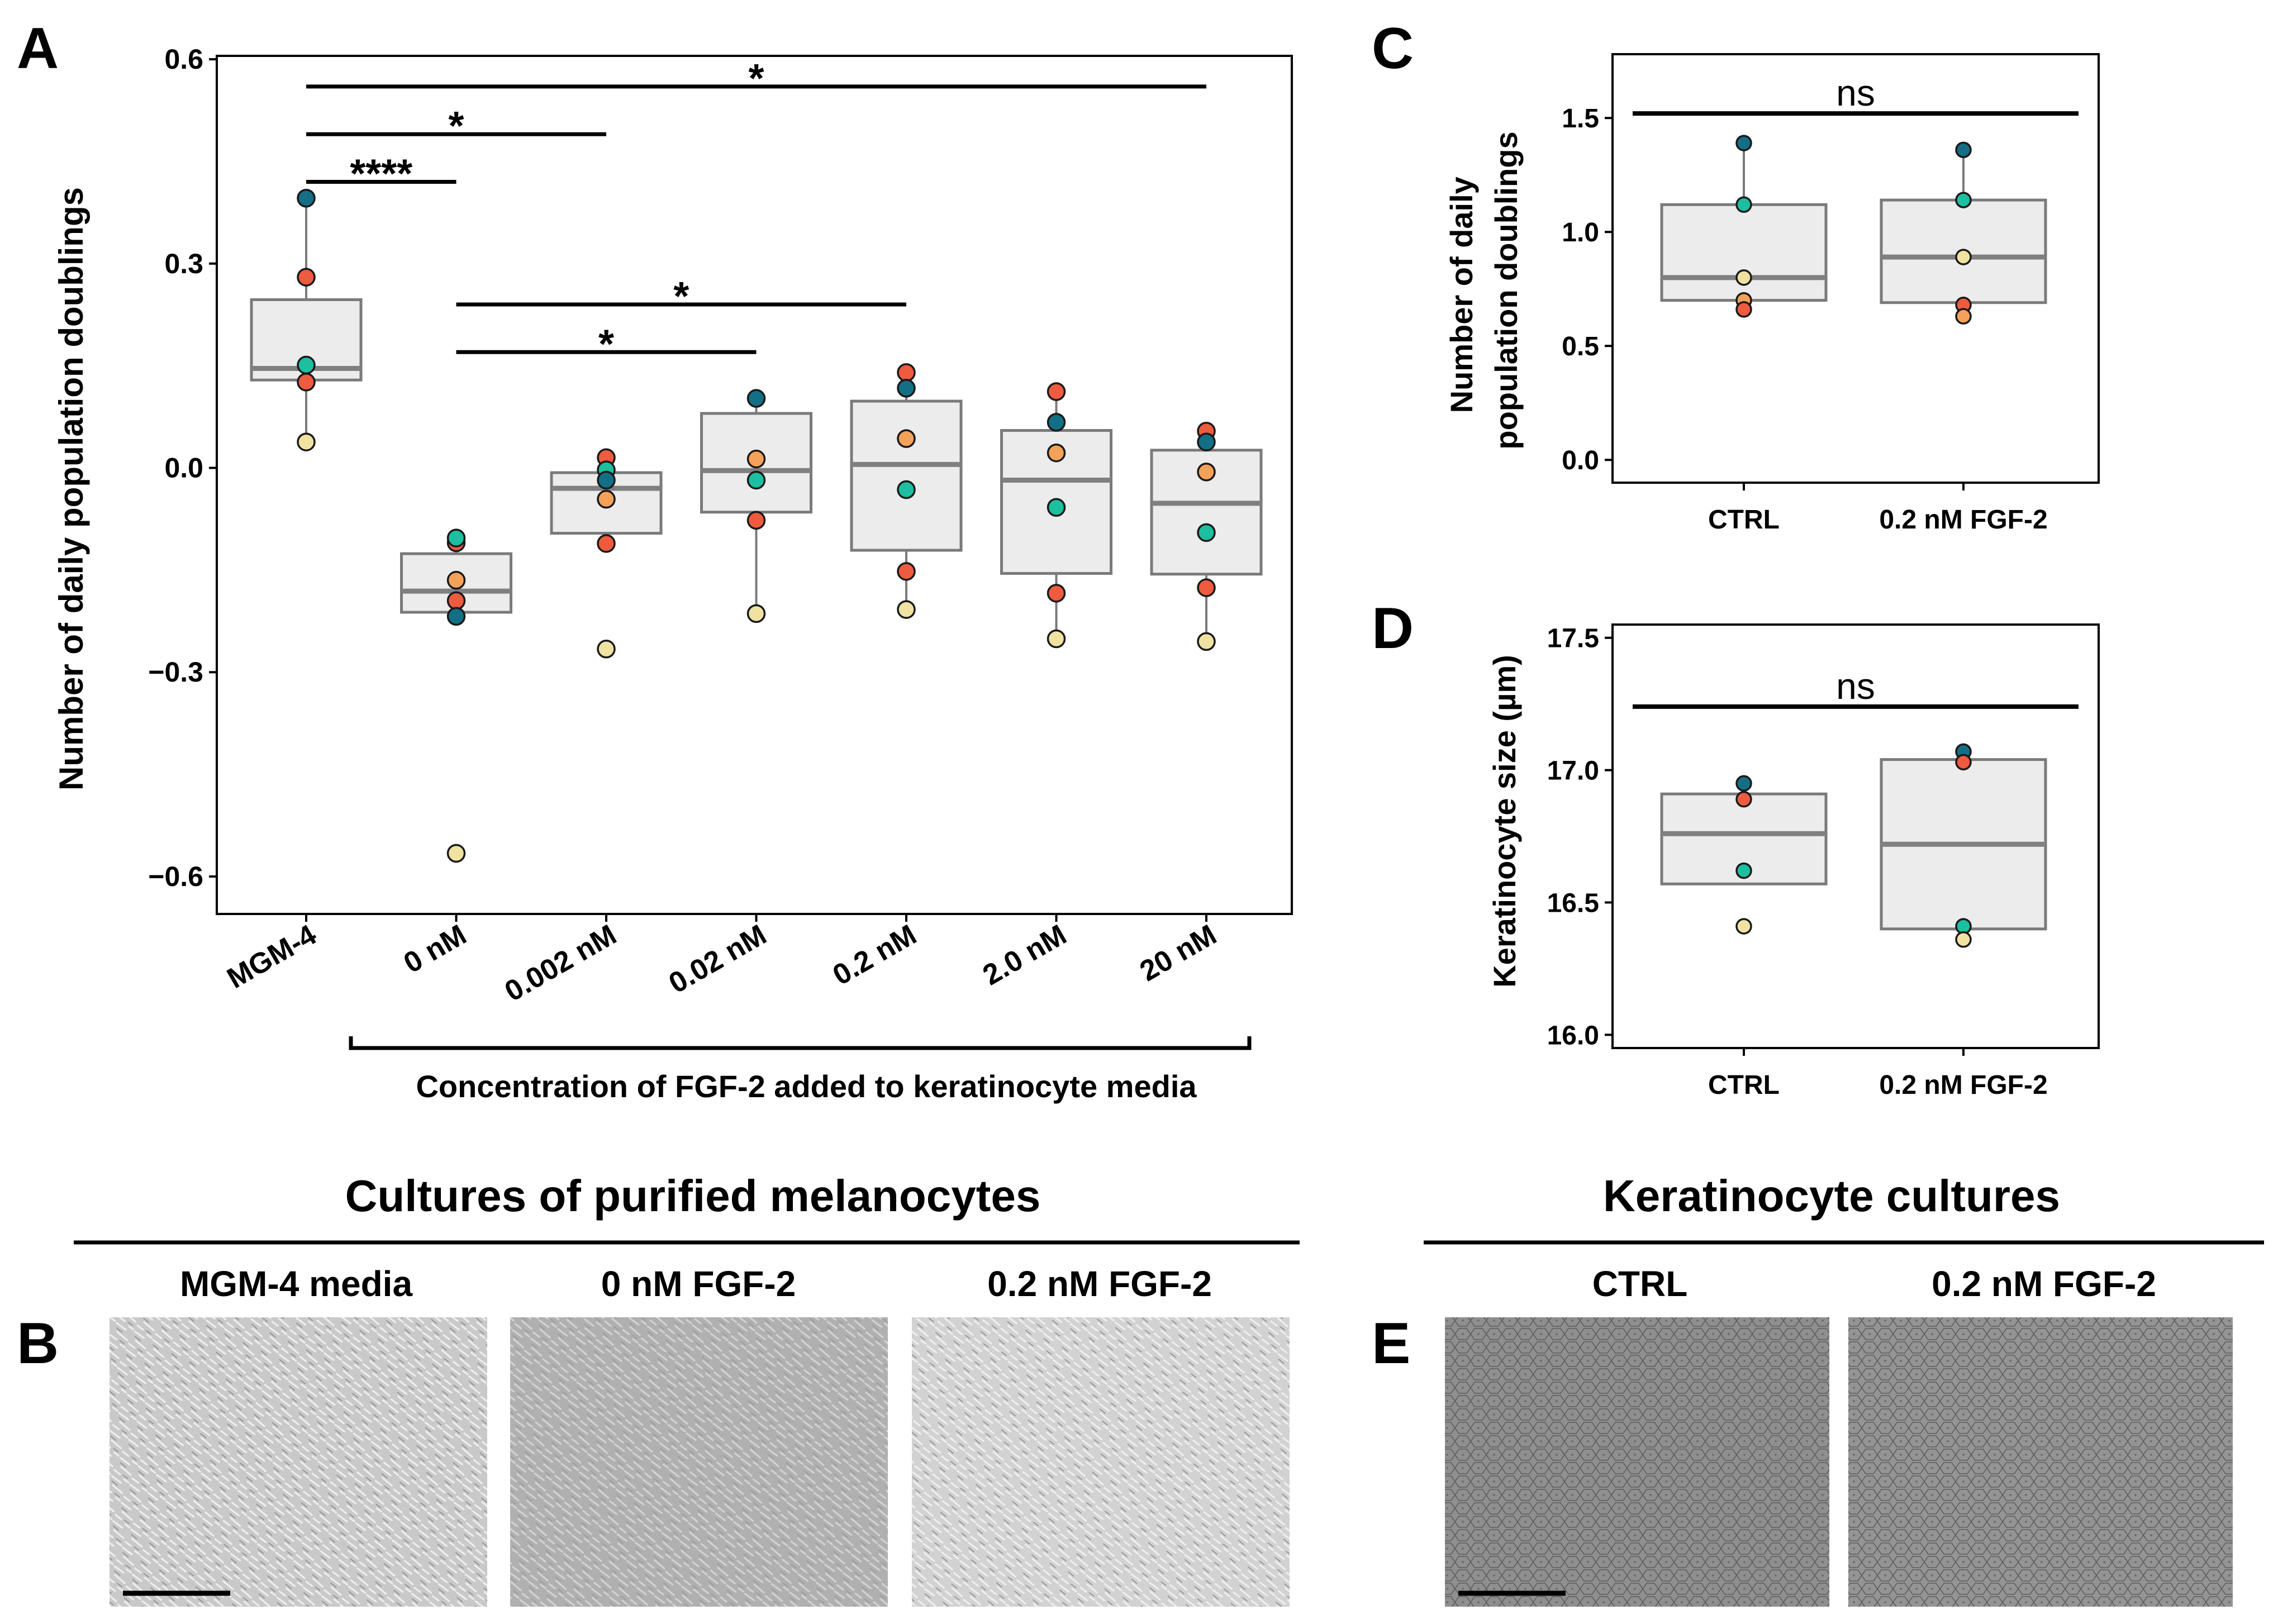  I want to click on panel-c-ylabel-line1: Number of daily, so click(1461, 295).